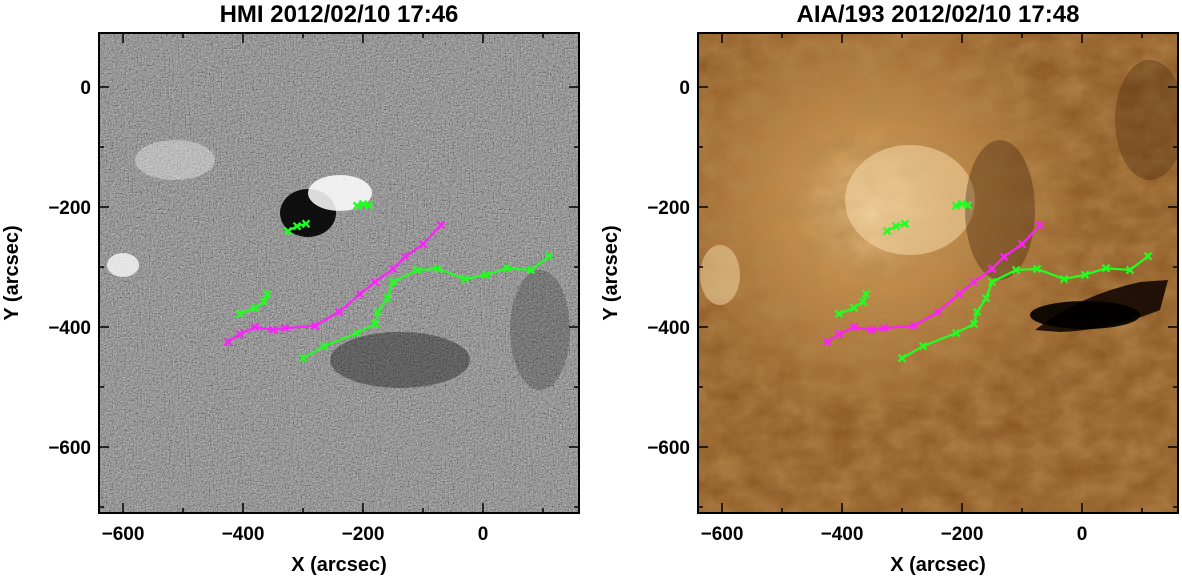  Describe the element at coordinates (938, 14) in the screenshot. I see `chart-title: AIA/193 2012/02/10 17:48` at that location.